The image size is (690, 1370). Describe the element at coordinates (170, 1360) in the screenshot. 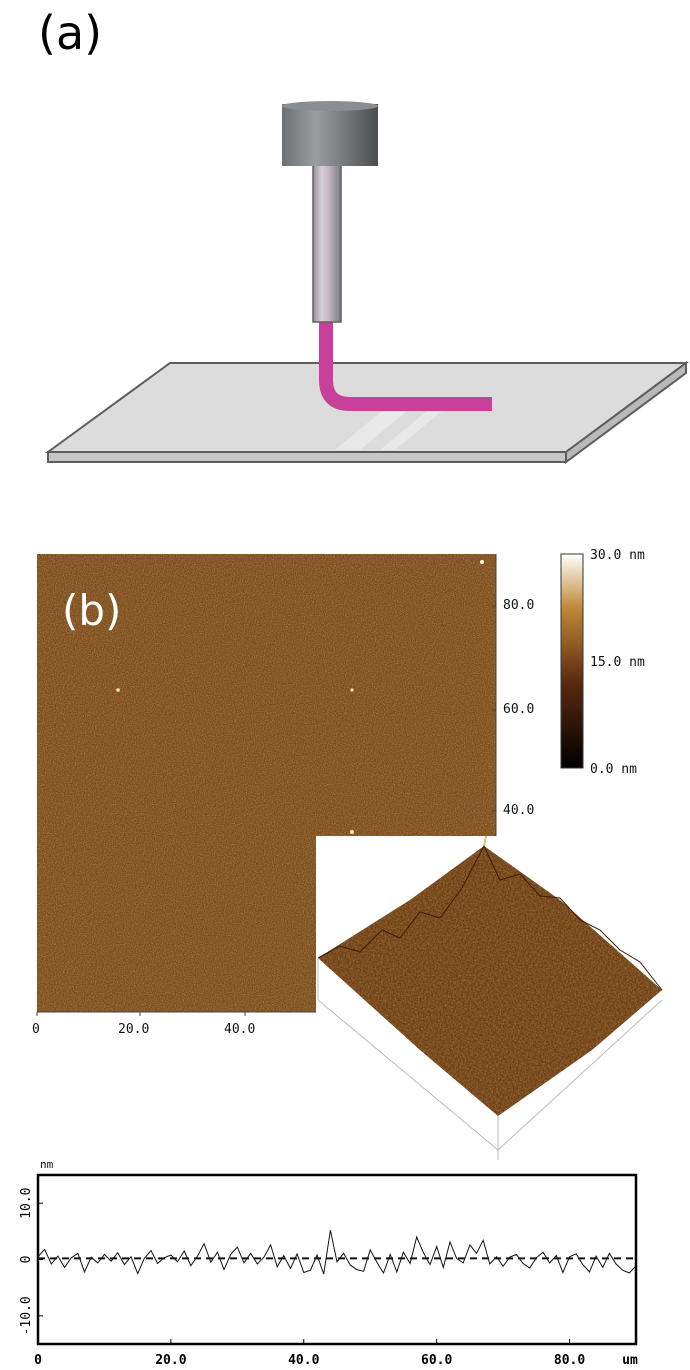

I see `profile-x-tick-label: 20.0` at that location.